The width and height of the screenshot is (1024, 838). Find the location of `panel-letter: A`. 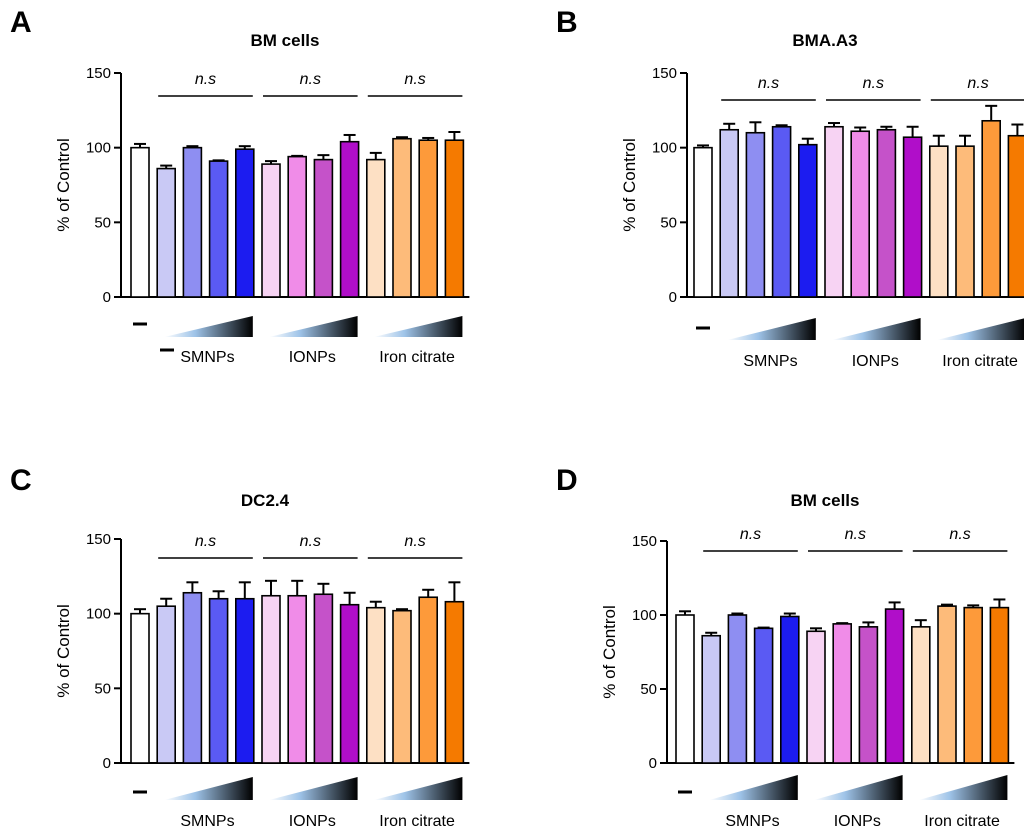

panel-letter: A is located at coordinates (21, 22).